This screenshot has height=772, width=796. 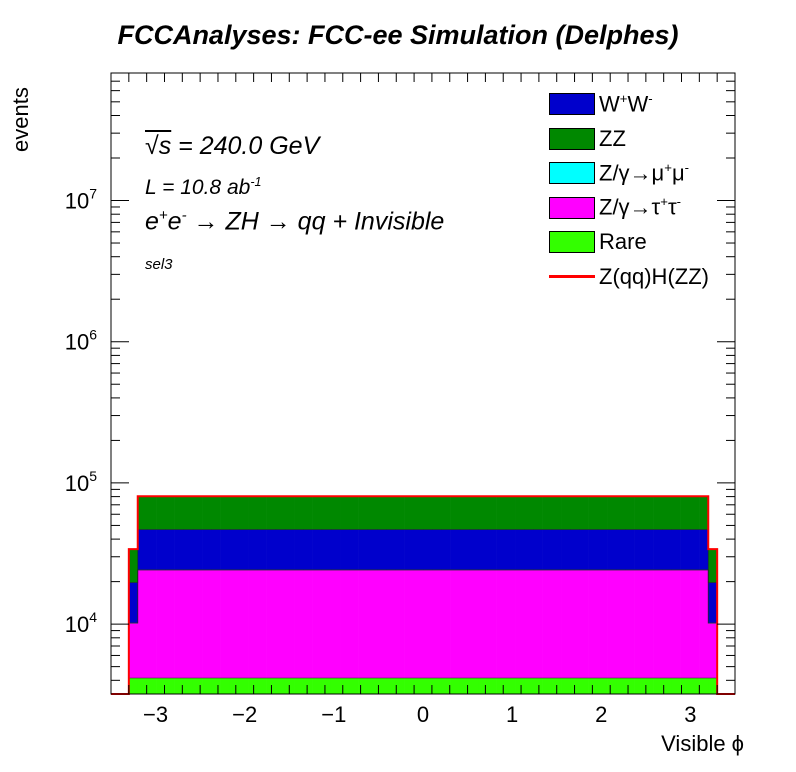 What do you see at coordinates (398, 35) in the screenshot?
I see `chart-title: FCCAnalyses: FCC-ee Simulation (Delphes)` at bounding box center [398, 35].